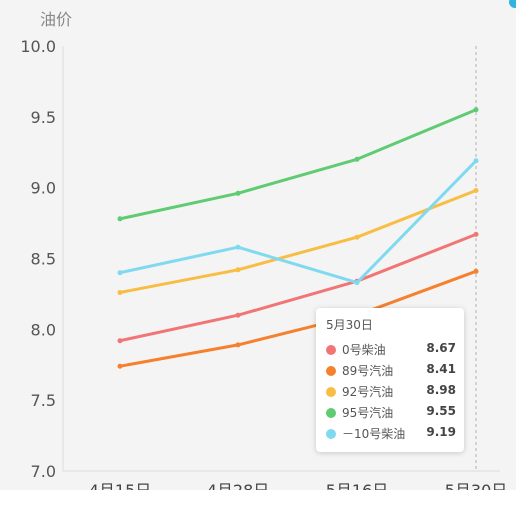 This screenshot has height=517, width=516. I want to click on tooltip-row: 89号汽油 8.41, so click(391, 371).